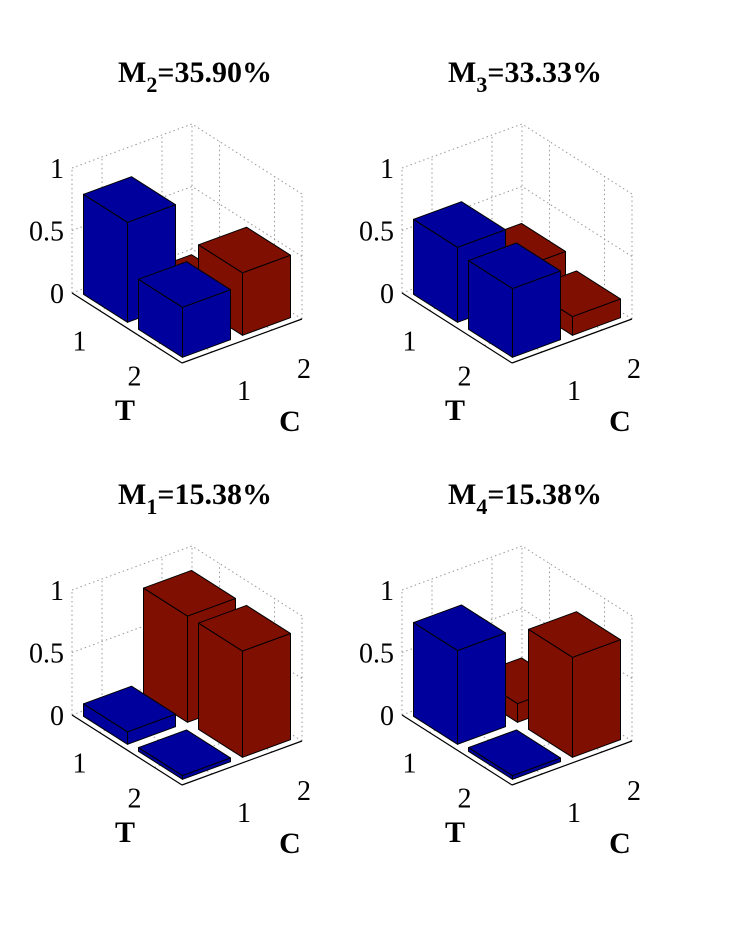 The image size is (729, 939). What do you see at coordinates (544, 72) in the screenshot?
I see `title-value: =33.33%` at bounding box center [544, 72].